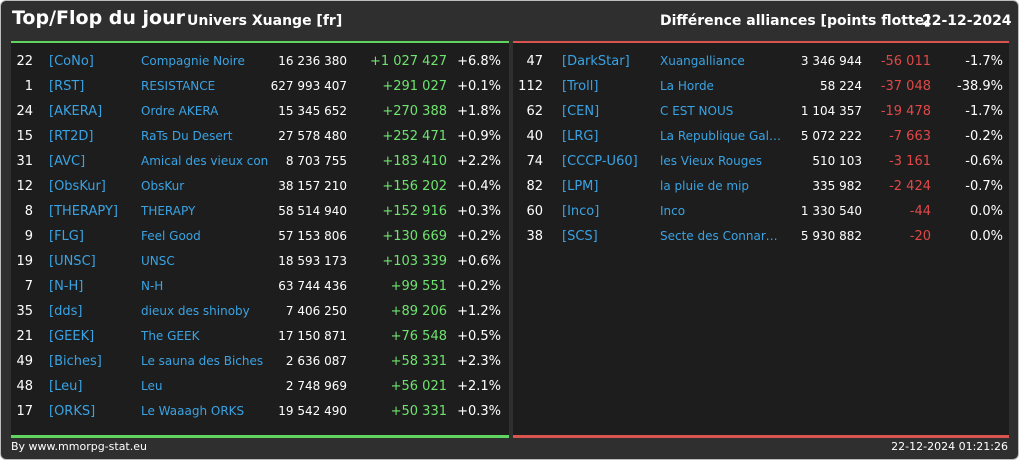  What do you see at coordinates (202, 361) in the screenshot?
I see `alliance-name-link: Le sauna des Biches` at bounding box center [202, 361].